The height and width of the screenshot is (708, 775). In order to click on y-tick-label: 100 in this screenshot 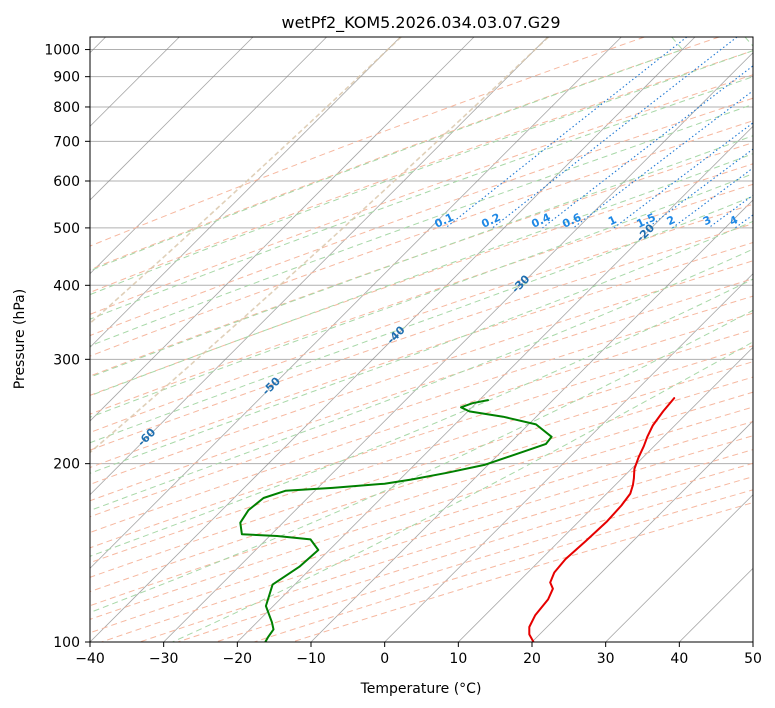, I will do `click(66, 643)`.